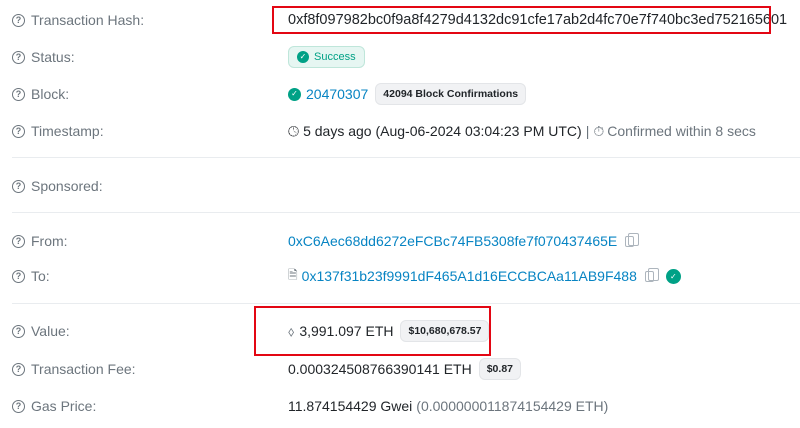  Describe the element at coordinates (599, 130) in the screenshot. I see `stopwatch-icon: ⏱︎` at that location.